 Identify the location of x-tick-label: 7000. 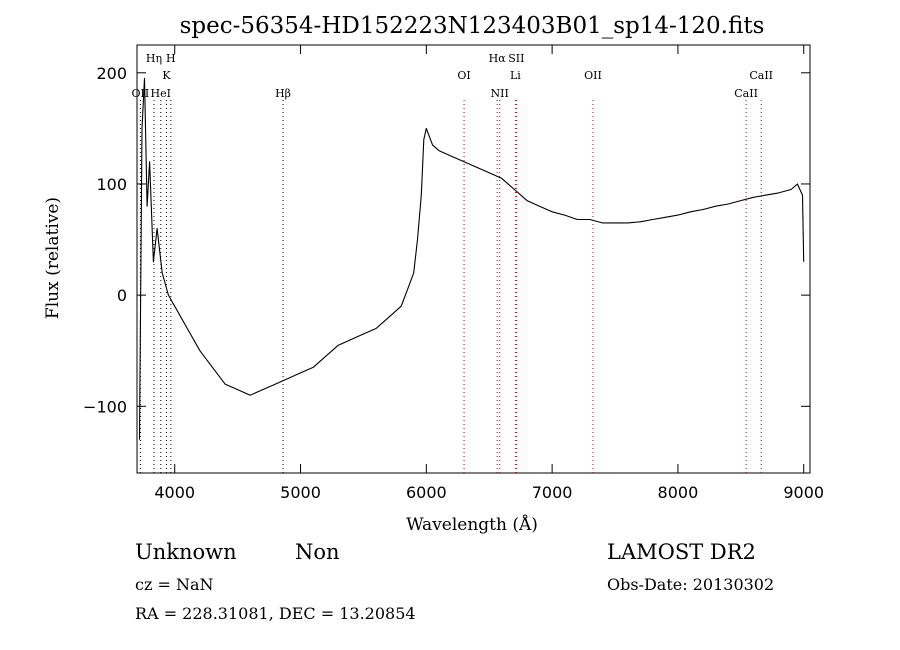
(552, 492).